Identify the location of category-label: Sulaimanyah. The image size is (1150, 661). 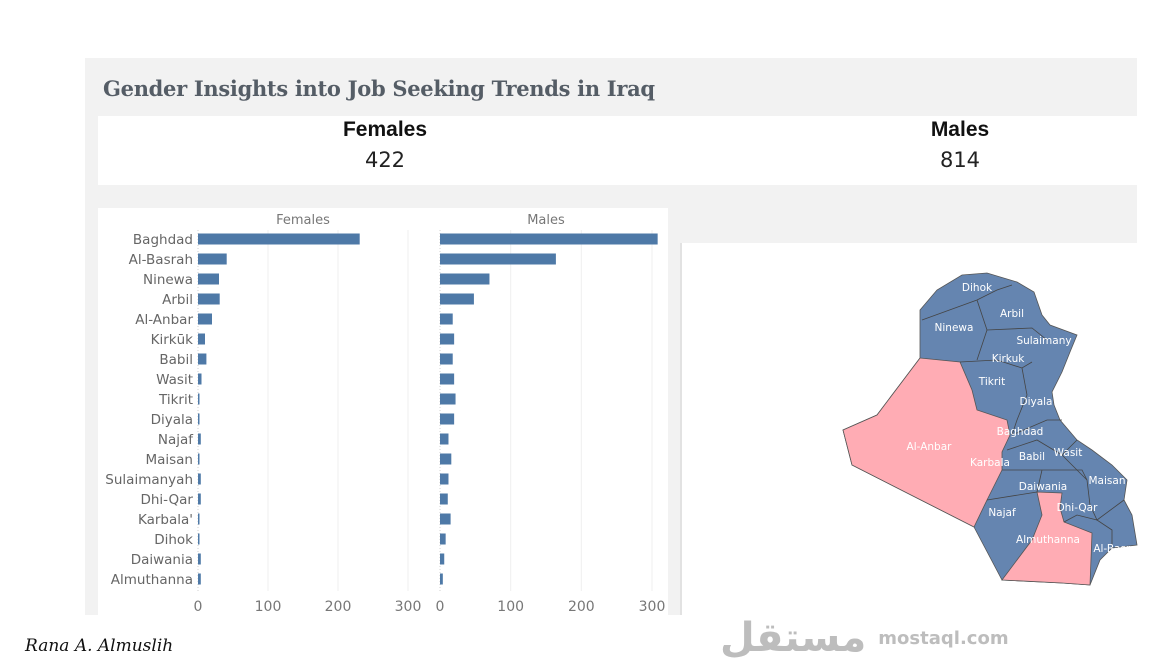
(149, 480).